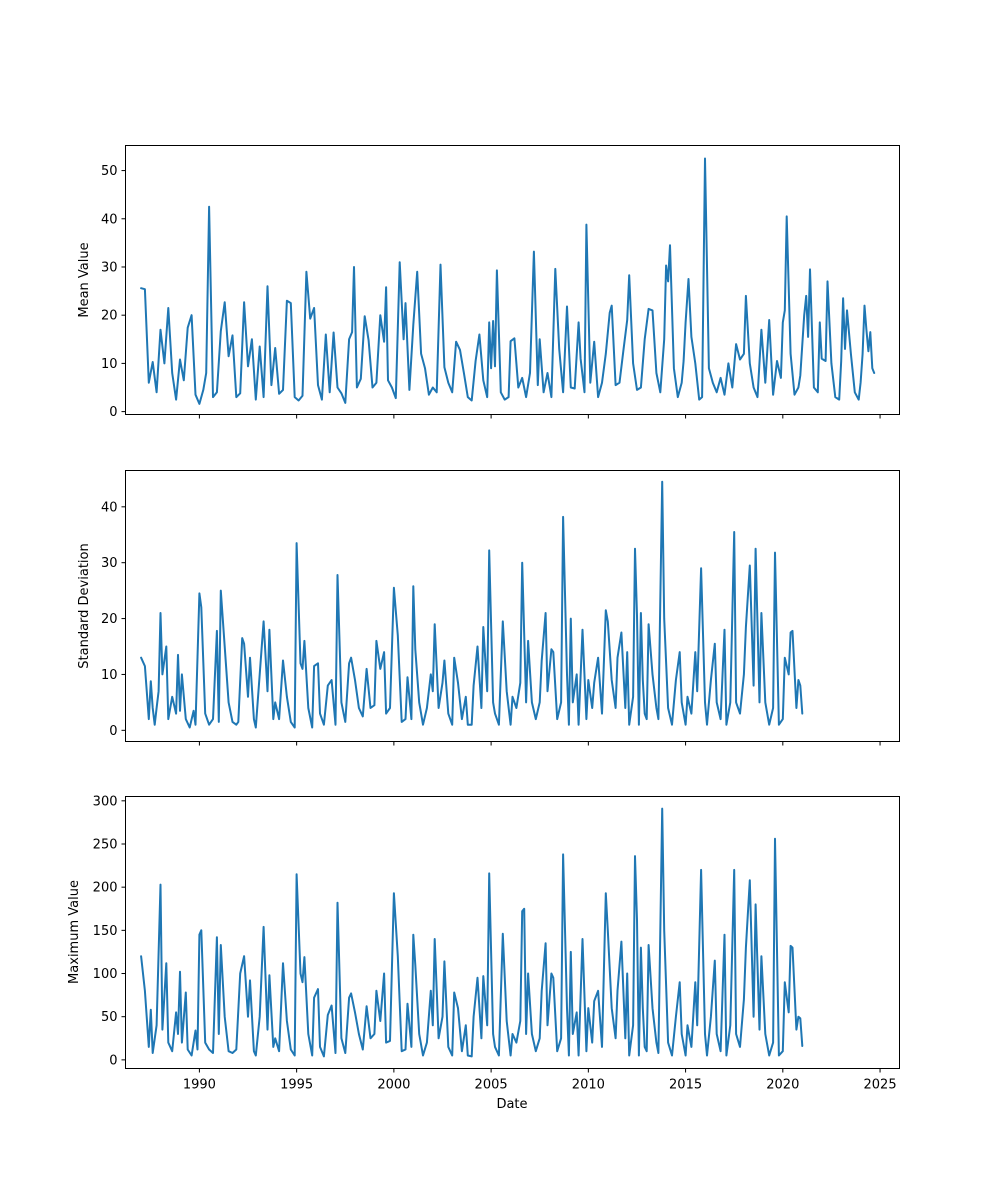  I want to click on xlabel-date: Date, so click(511, 1104).